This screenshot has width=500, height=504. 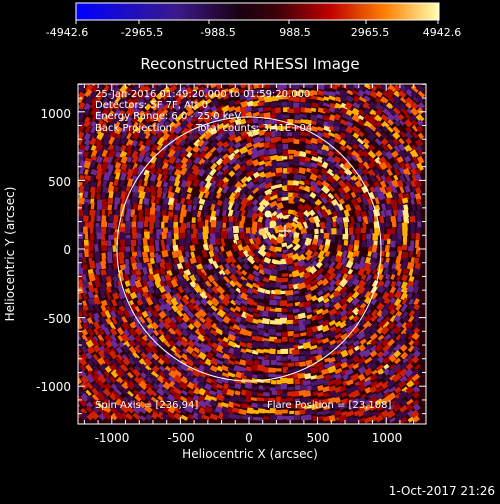 I want to click on y-tick-labels: 1000 500 0 -500 -1000, so click(x=53, y=250).